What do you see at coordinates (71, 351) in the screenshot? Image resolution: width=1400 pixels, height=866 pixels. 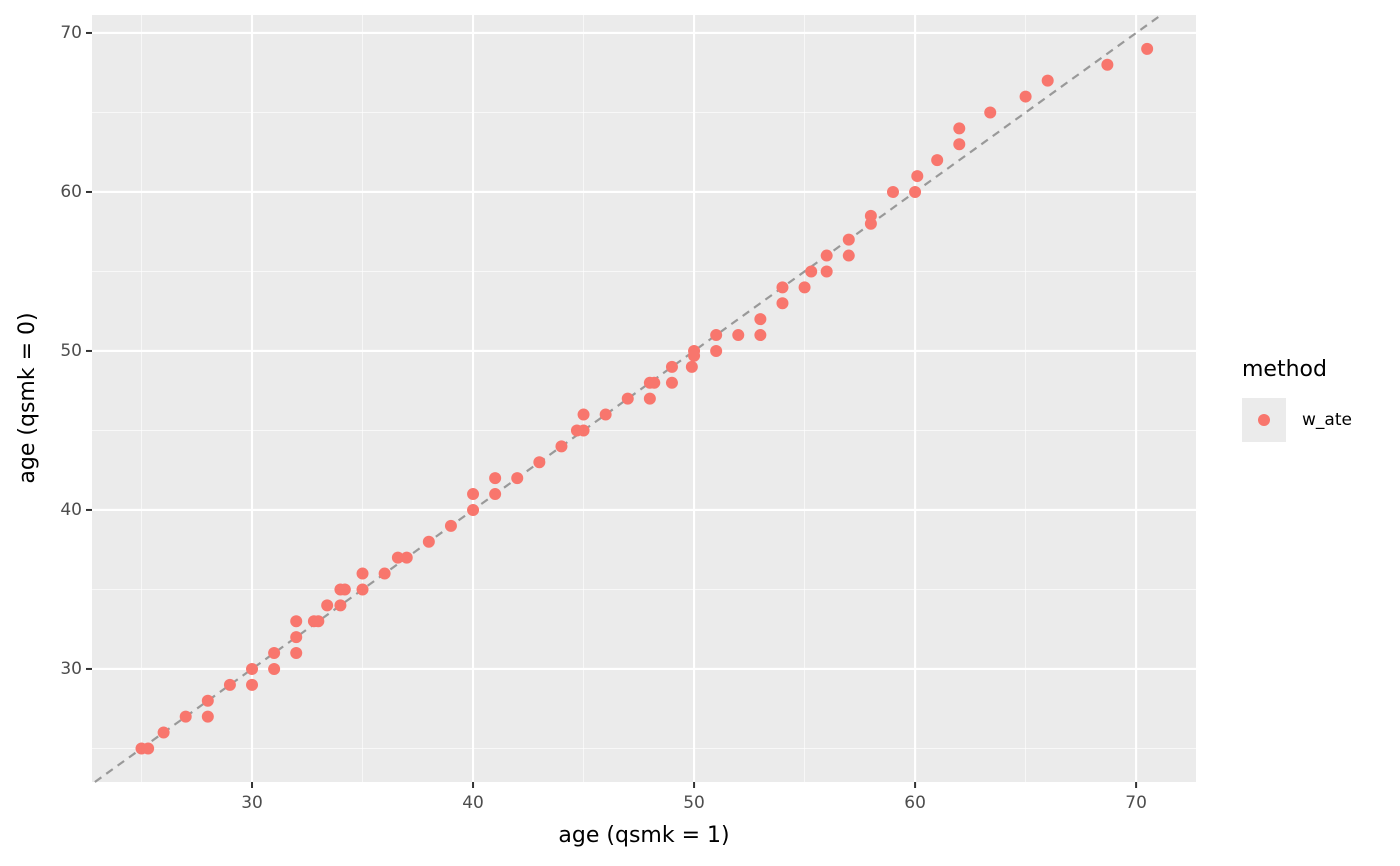 I see `y-tick-label: 50` at bounding box center [71, 351].